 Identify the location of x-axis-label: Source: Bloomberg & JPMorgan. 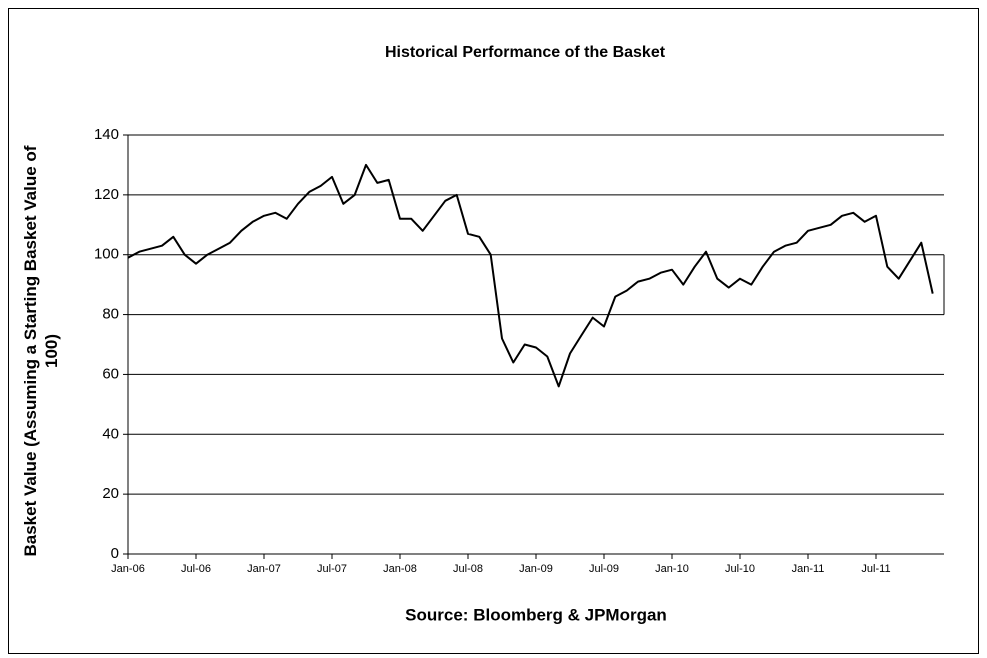
(536, 614).